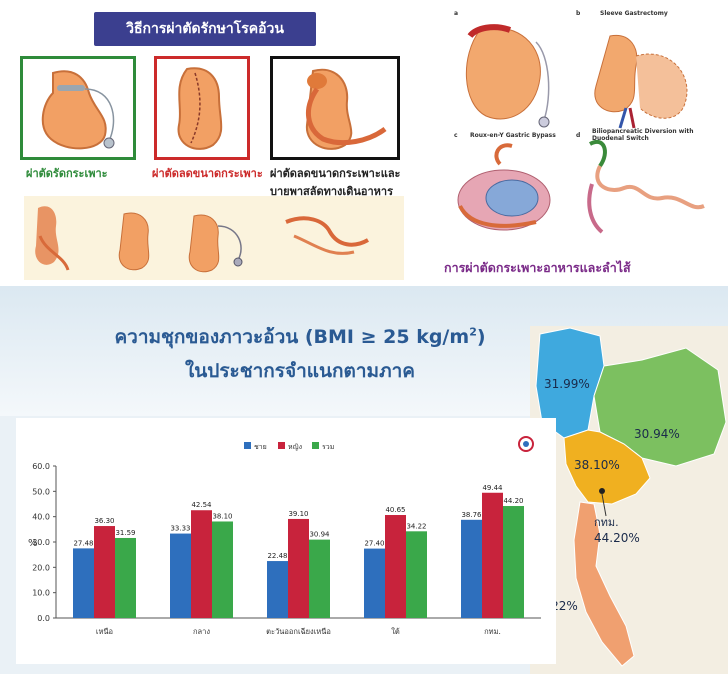 Image resolution: width=728 pixels, height=674 pixels. What do you see at coordinates (526, 444) in the screenshot?
I see `chart-logo` at bounding box center [526, 444].